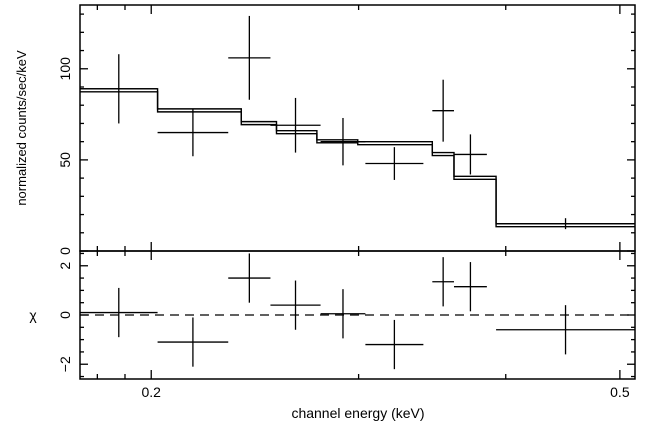  What do you see at coordinates (357, 413) in the screenshot?
I see `x-axis-label: channel energy (keV)` at bounding box center [357, 413].